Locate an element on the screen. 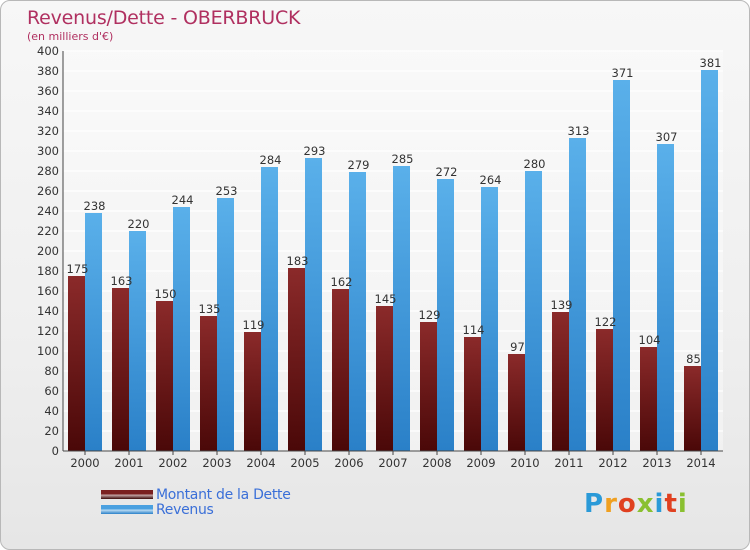 The height and width of the screenshot is (550, 750). logo-letter: t is located at coordinates (671, 504).